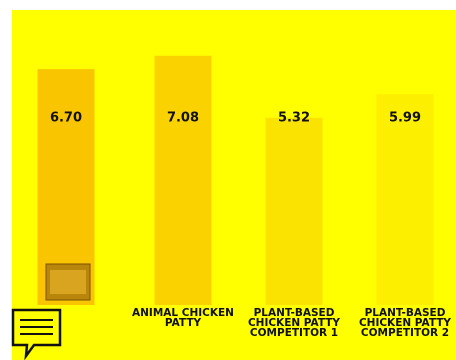 The width and height of the screenshot is (456, 360). I want to click on category-label: PLANT-BASED CHICKEN PATTY COMPETITOR 2, so click(405, 323).